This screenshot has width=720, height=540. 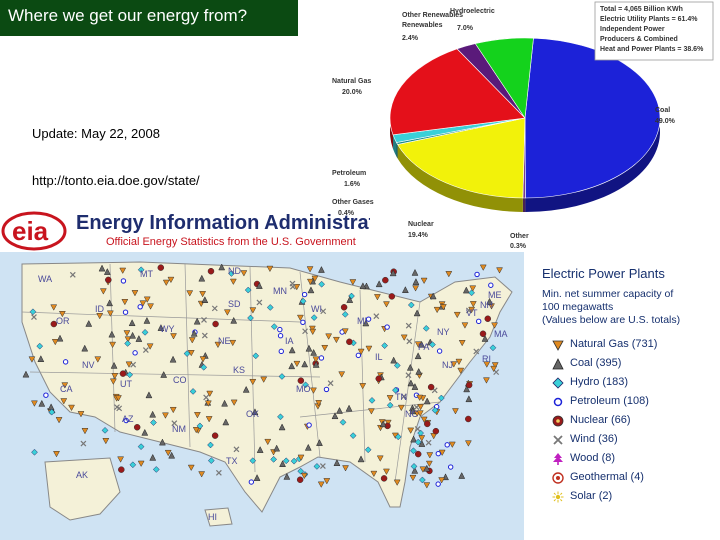 I want to click on slice-pct-nuclear: 19.4%, so click(x=418, y=235).